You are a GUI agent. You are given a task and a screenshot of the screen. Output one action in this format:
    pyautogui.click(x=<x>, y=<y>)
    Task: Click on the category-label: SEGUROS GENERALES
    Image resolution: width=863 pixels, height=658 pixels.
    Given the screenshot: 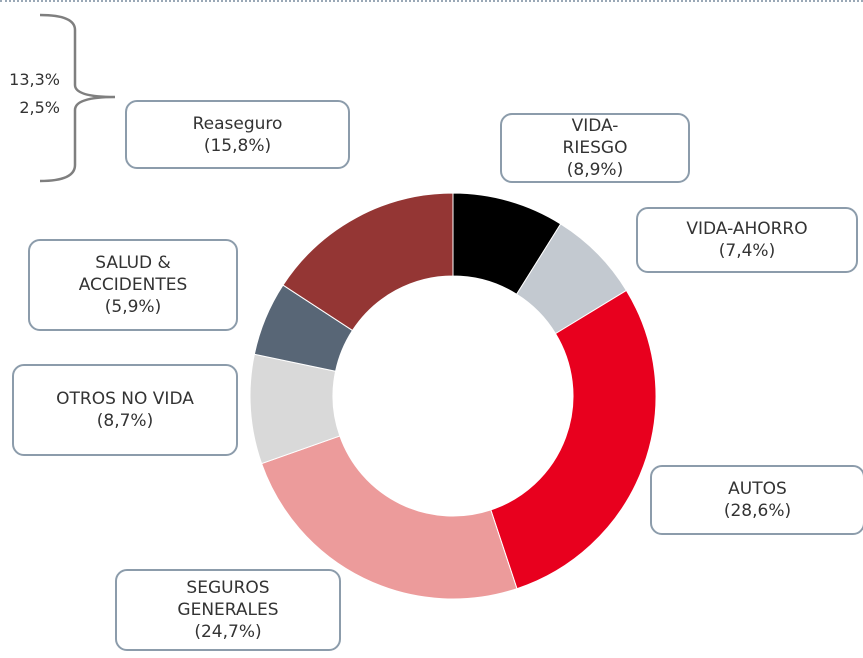 What is the action you would take?
    pyautogui.click(x=228, y=599)
    